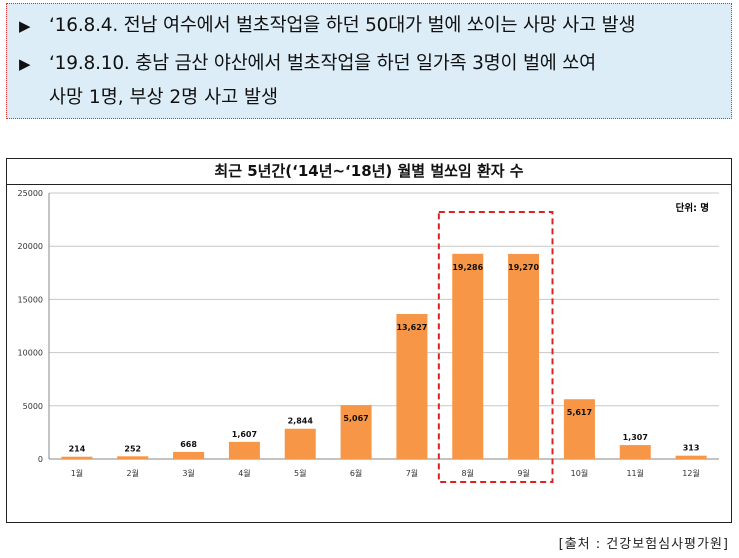 Image resolution: width=739 pixels, height=558 pixels. What do you see at coordinates (369, 172) in the screenshot?
I see `chart-title: 최근 5년간(‘14년~‘18년) 월별 벌쏘임 환자 수` at bounding box center [369, 172].